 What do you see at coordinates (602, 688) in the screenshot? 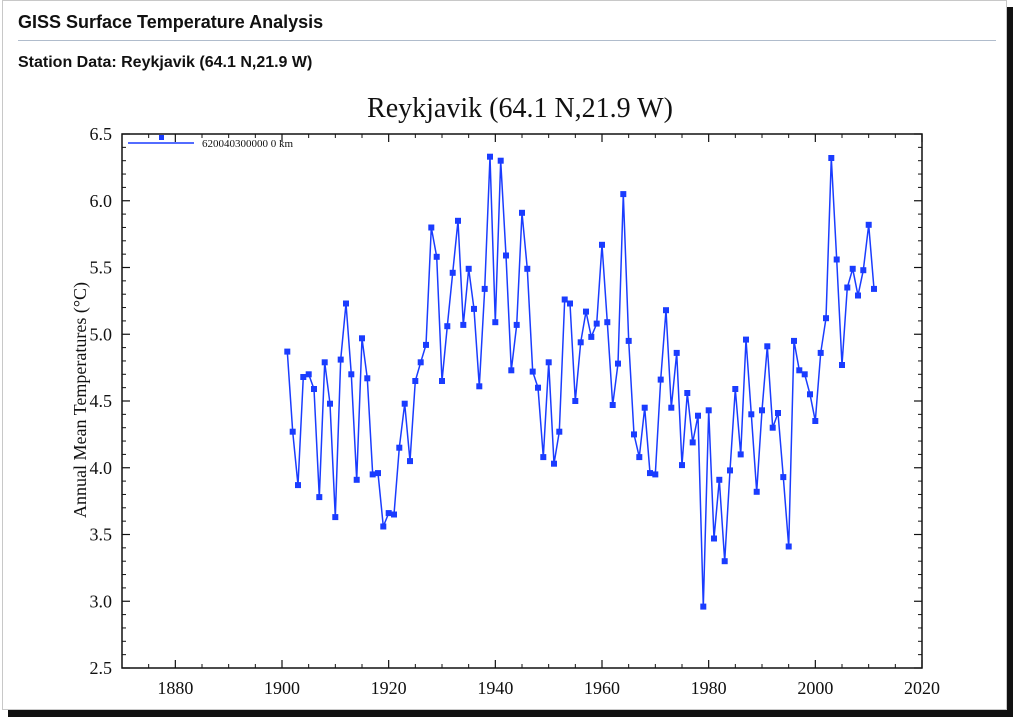
I see `x-tick-label: 1960` at bounding box center [602, 688].